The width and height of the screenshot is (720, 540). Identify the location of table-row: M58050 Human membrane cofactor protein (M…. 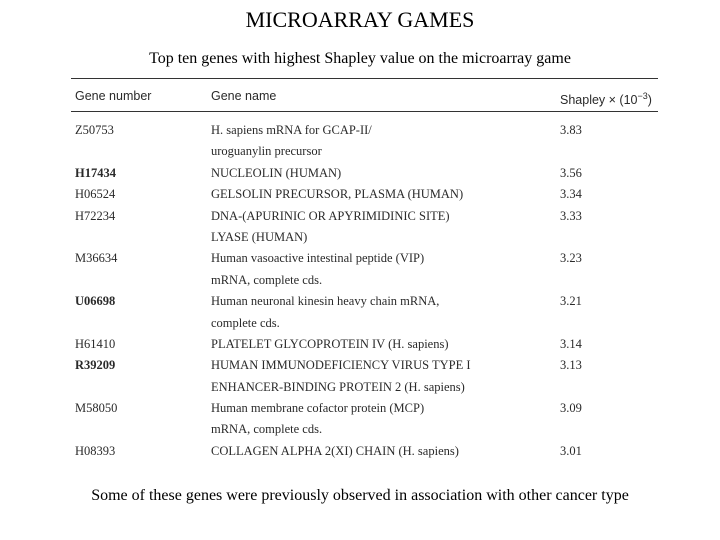
(364, 408).